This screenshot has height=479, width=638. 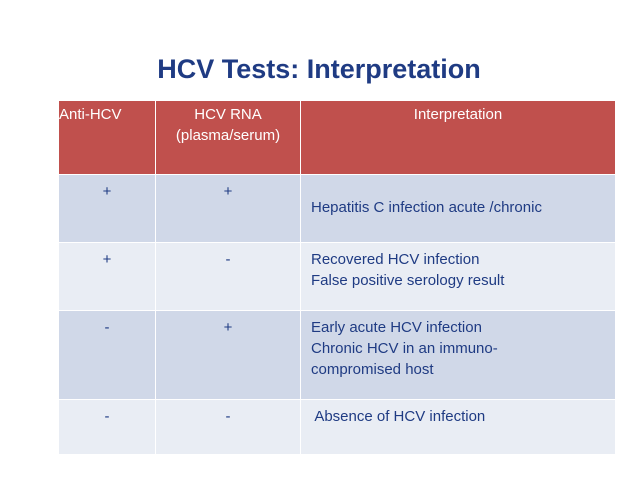 What do you see at coordinates (372, 369) in the screenshot?
I see `interpretation-line: compromised host` at bounding box center [372, 369].